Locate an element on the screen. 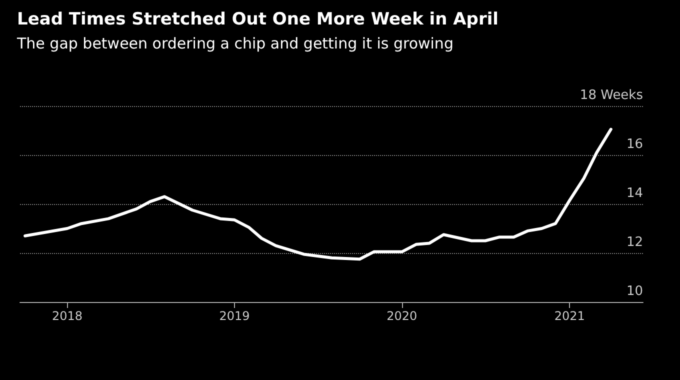  y-tick-label: 14 is located at coordinates (634, 193).